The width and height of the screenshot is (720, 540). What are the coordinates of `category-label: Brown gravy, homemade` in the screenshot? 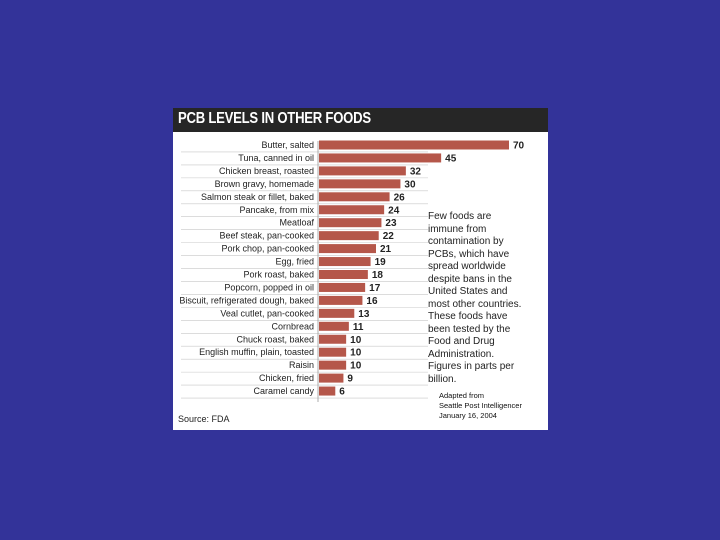 It's located at (264, 184).